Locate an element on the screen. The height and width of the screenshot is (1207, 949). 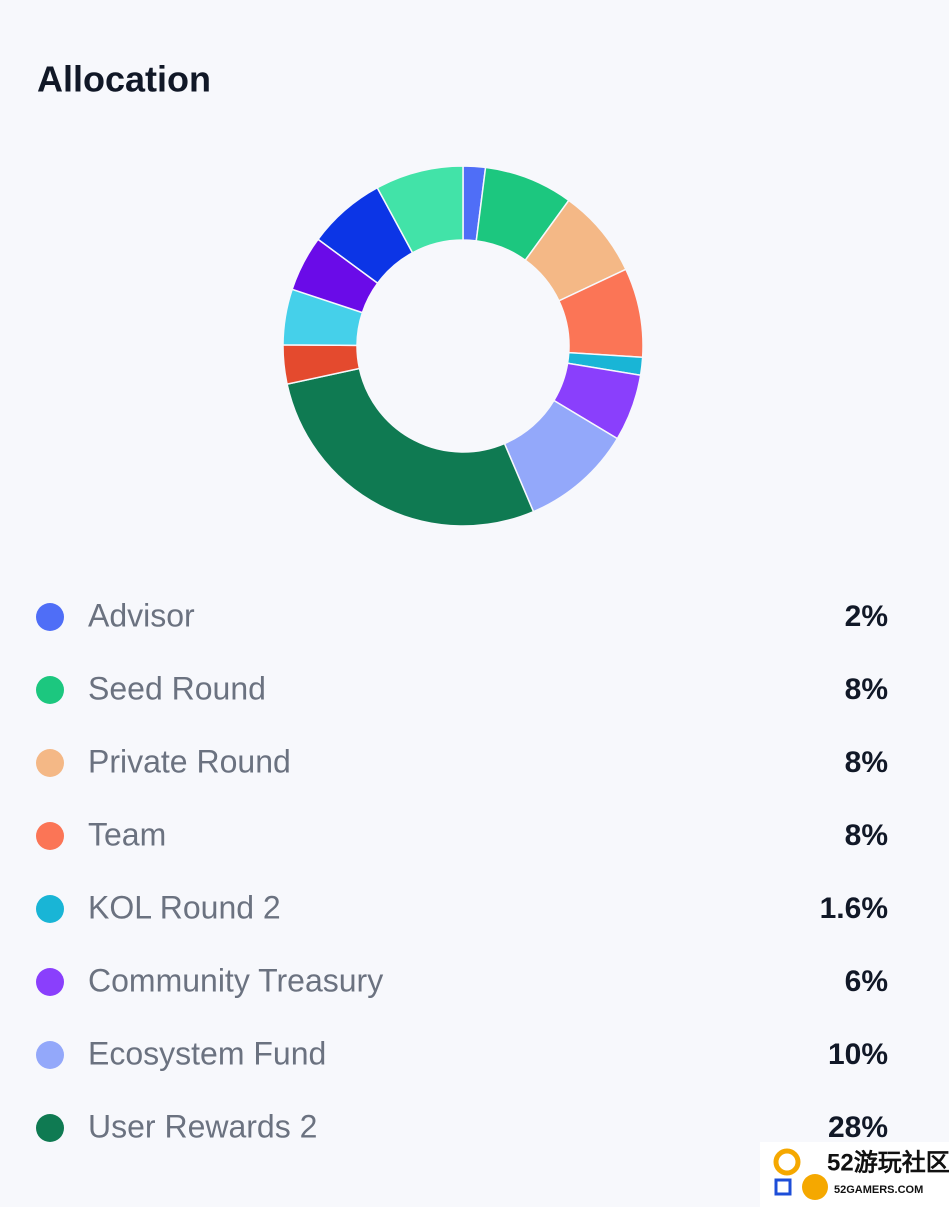
chart-title: Allocation is located at coordinates (124, 79).